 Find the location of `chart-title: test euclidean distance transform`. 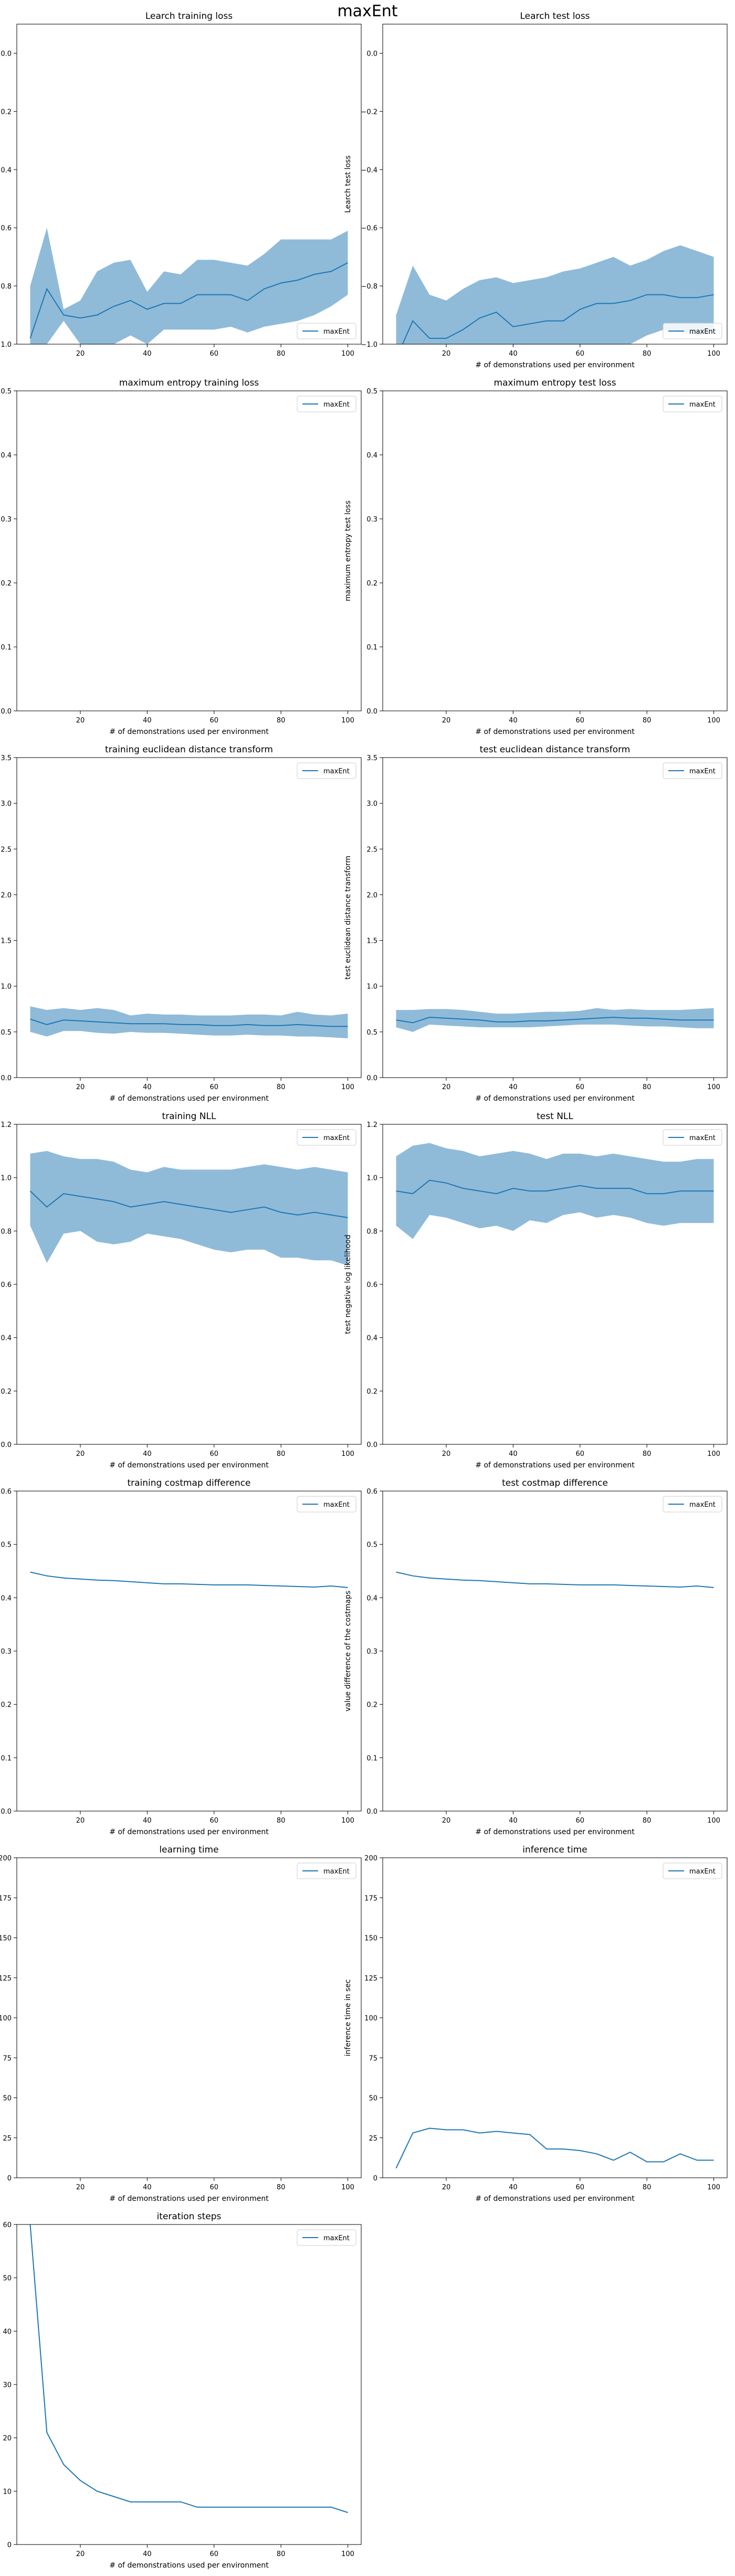

chart-title: test euclidean distance transform is located at coordinates (555, 749).